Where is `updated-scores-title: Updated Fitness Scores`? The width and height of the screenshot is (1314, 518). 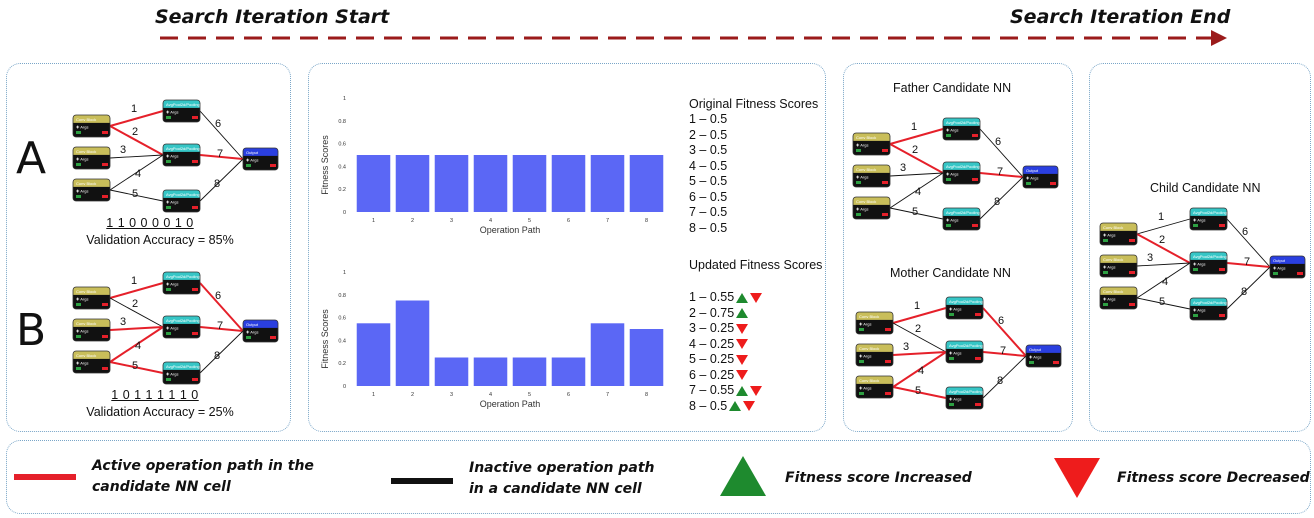 updated-scores-title: Updated Fitness Scores is located at coordinates (756, 265).